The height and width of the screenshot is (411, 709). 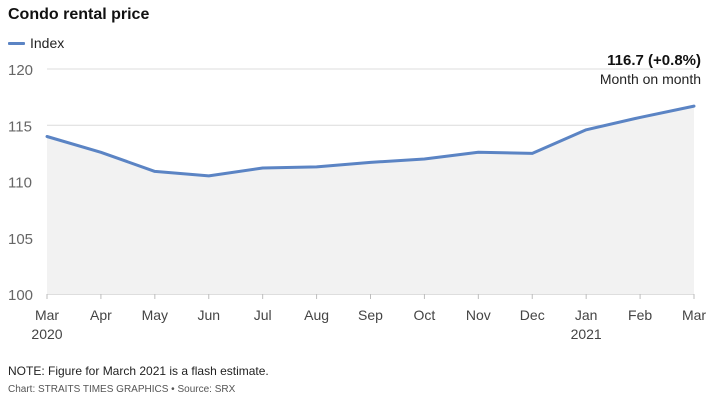 What do you see at coordinates (654, 60) in the screenshot?
I see `annotation-value: 116.7 (+0.8%)` at bounding box center [654, 60].